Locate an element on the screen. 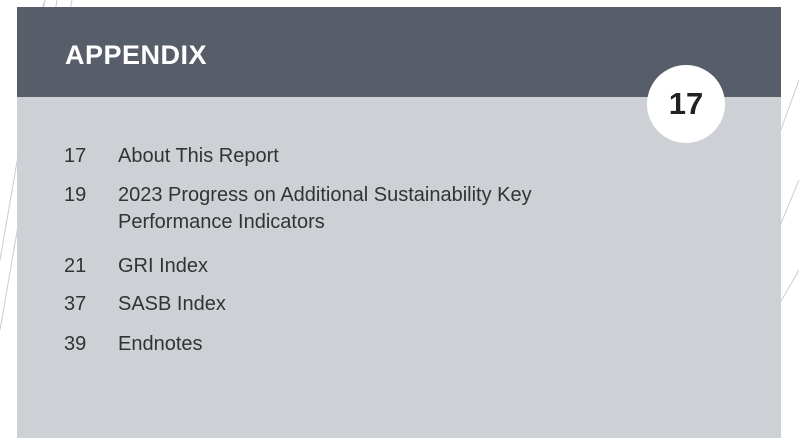  toc-page: 37 is located at coordinates (75, 304).